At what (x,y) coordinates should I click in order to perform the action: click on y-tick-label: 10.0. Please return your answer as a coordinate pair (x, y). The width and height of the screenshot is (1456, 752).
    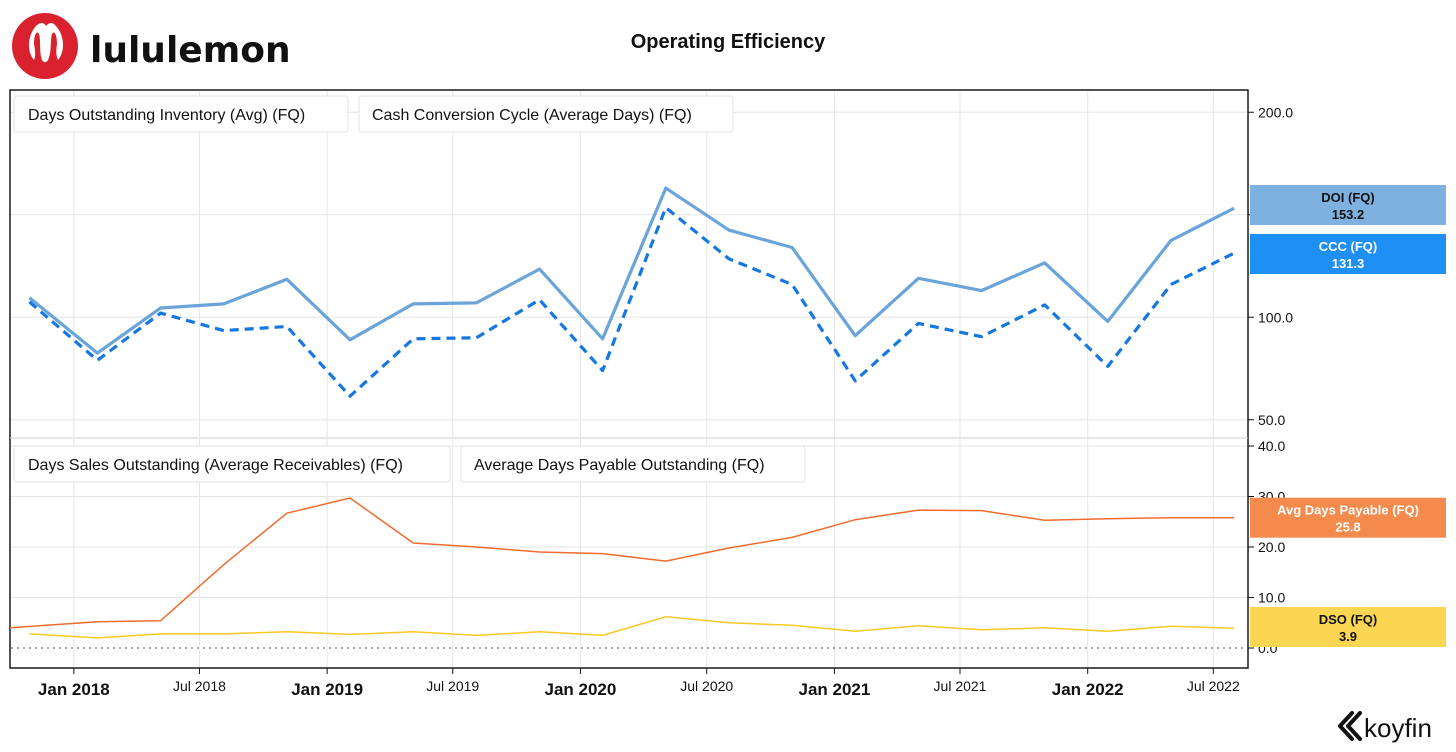
    Looking at the image, I should click on (1271, 598).